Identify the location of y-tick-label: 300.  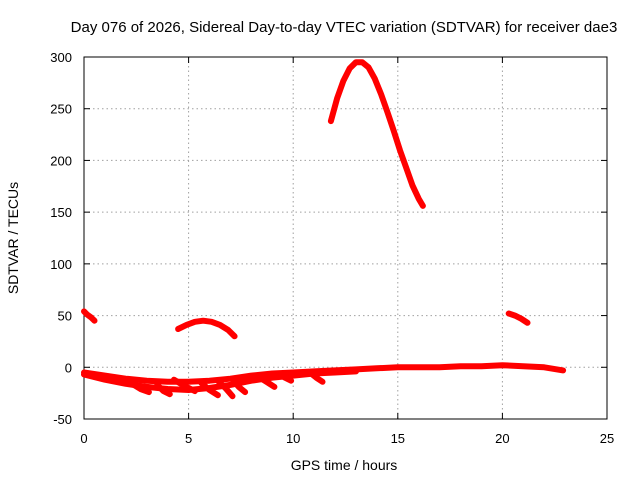
(61, 57).